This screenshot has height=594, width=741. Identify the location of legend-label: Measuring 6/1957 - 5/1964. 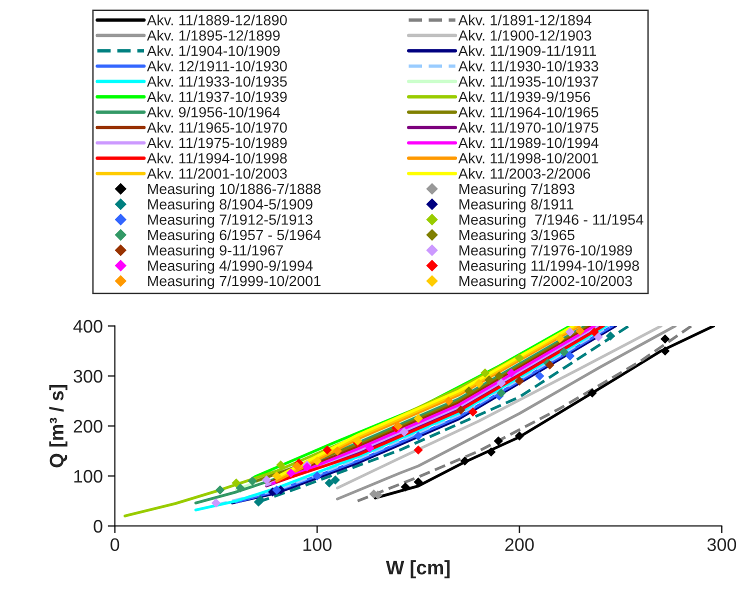
(234, 236).